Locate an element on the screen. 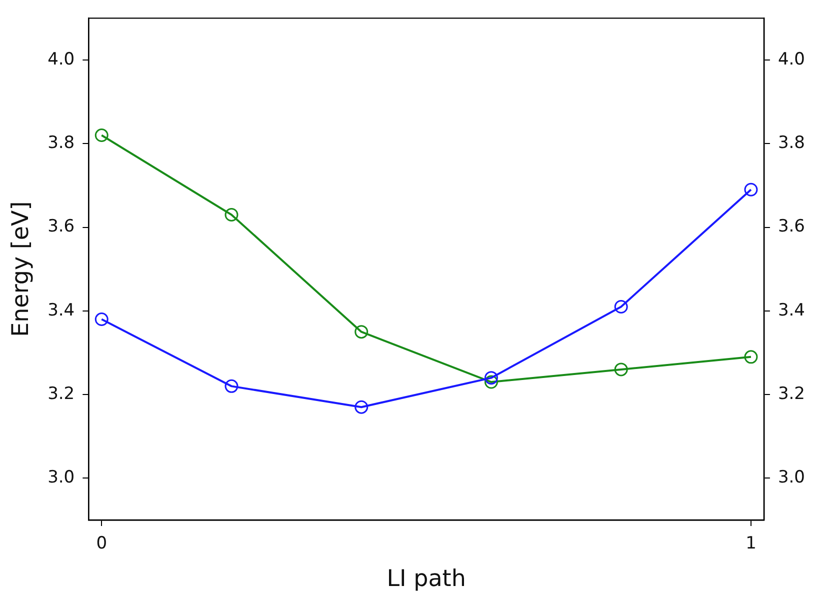 The width and height of the screenshot is (813, 598). y2-tick-label: 3.2 is located at coordinates (792, 394).